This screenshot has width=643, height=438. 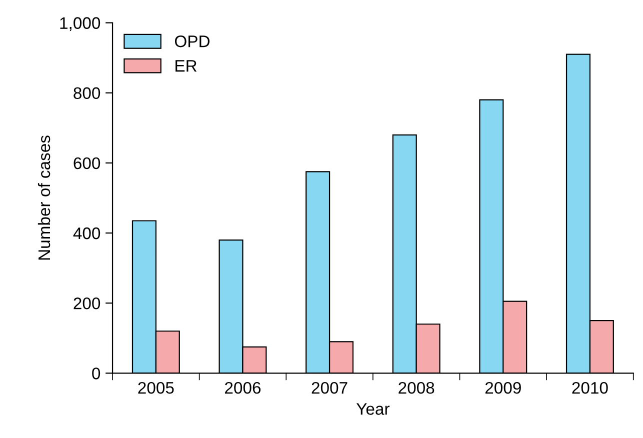 What do you see at coordinates (87, 163) in the screenshot?
I see `y-tick-label: 600` at bounding box center [87, 163].